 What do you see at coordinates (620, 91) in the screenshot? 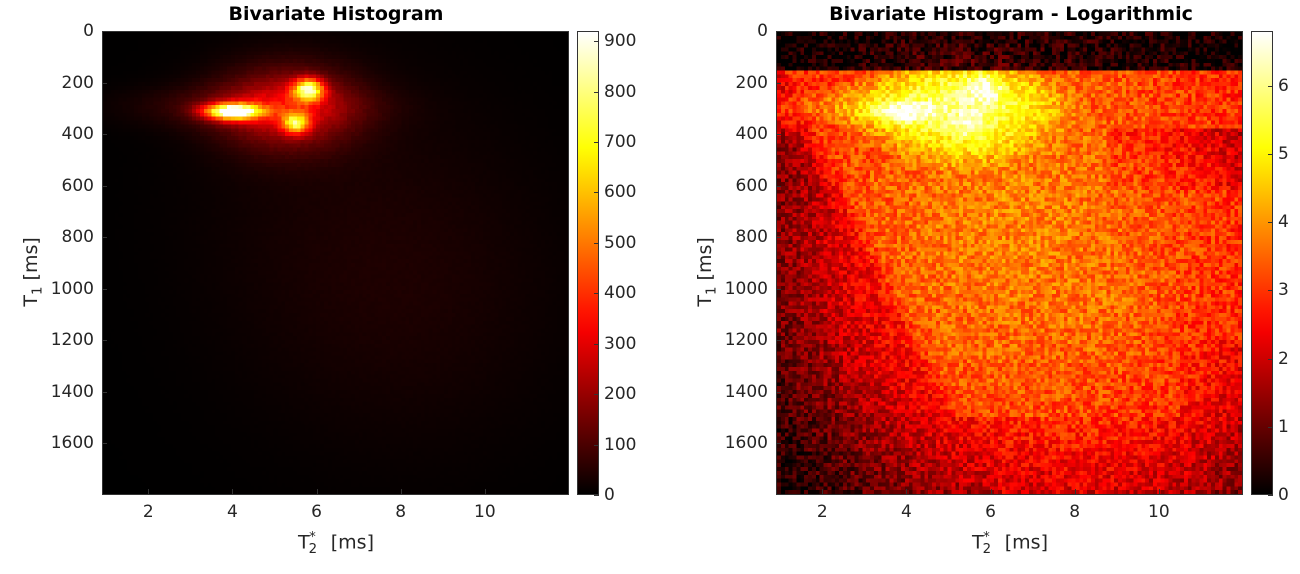
I see `colorbar-tick-label: 800` at bounding box center [620, 91].